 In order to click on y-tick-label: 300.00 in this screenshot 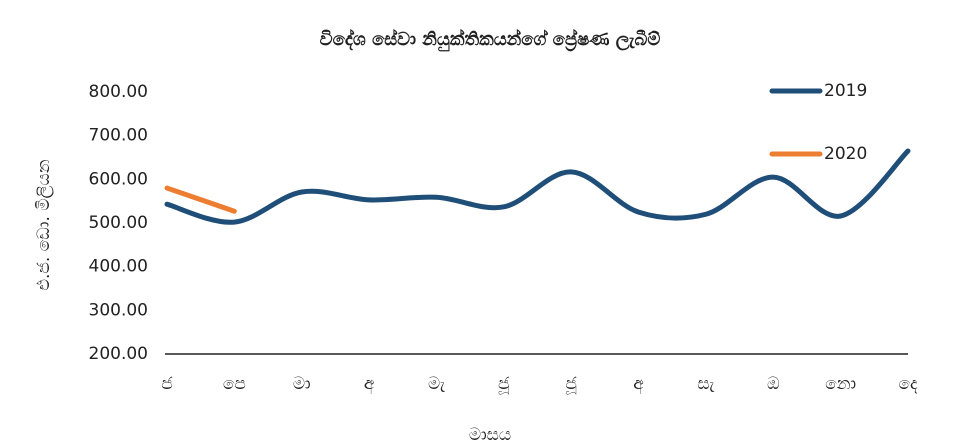, I will do `click(118, 310)`.